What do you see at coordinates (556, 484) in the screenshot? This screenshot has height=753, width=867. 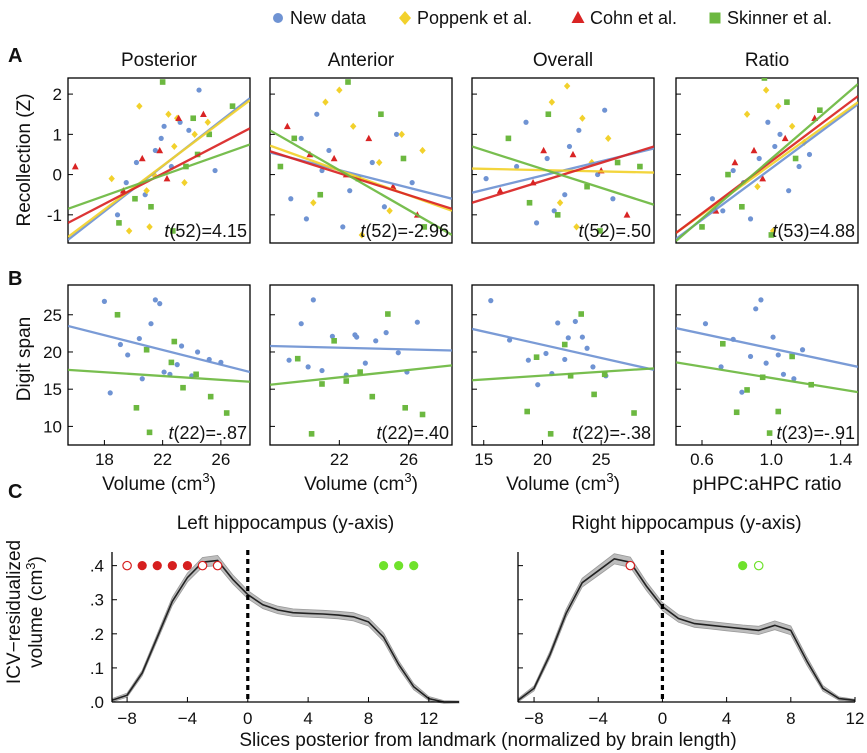 I see `x-axis-label-main: Volume (cm` at bounding box center [556, 484].